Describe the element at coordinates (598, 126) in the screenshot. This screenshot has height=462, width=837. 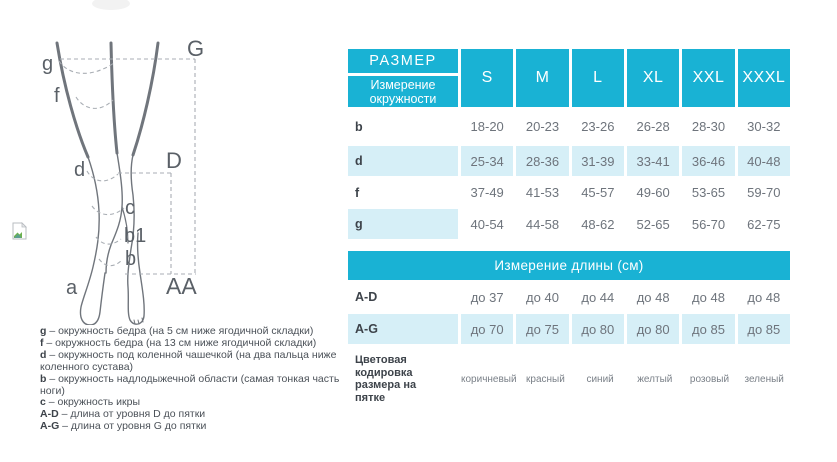
I see `table-cell: 23-26` at that location.